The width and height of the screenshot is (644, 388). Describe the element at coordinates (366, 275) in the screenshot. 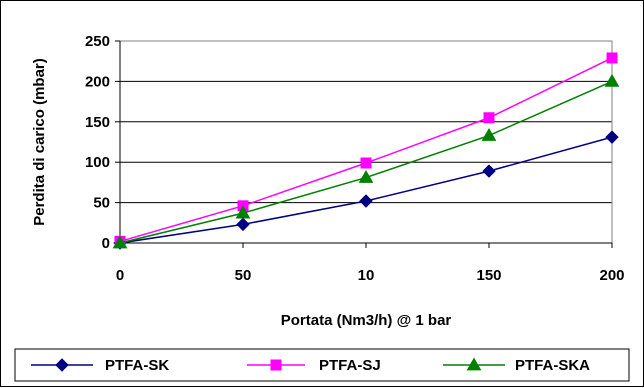

I see `x-tick-label: 10` at that location.